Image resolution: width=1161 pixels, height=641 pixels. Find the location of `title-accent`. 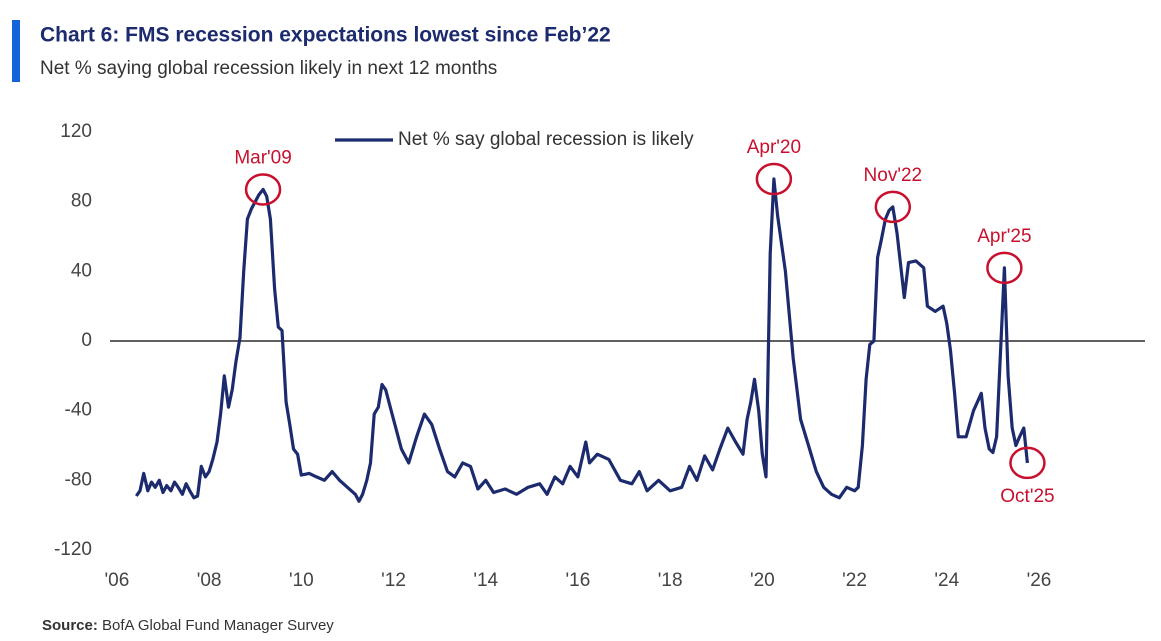

title-accent is located at coordinates (16, 51).